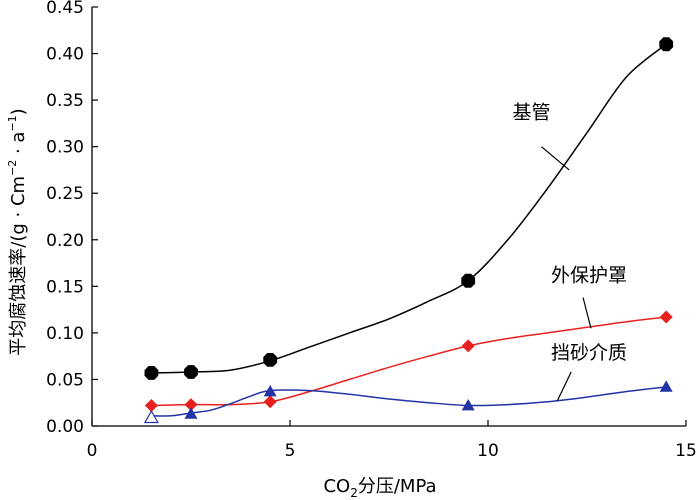  I want to click on y-tick-label: 0.05, so click(65, 380).